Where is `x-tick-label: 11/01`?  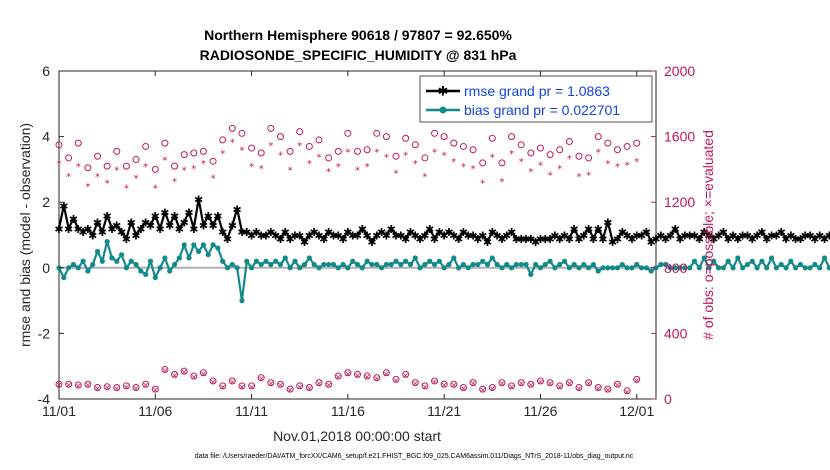
x-tick-label: 11/01 is located at coordinates (59, 411).